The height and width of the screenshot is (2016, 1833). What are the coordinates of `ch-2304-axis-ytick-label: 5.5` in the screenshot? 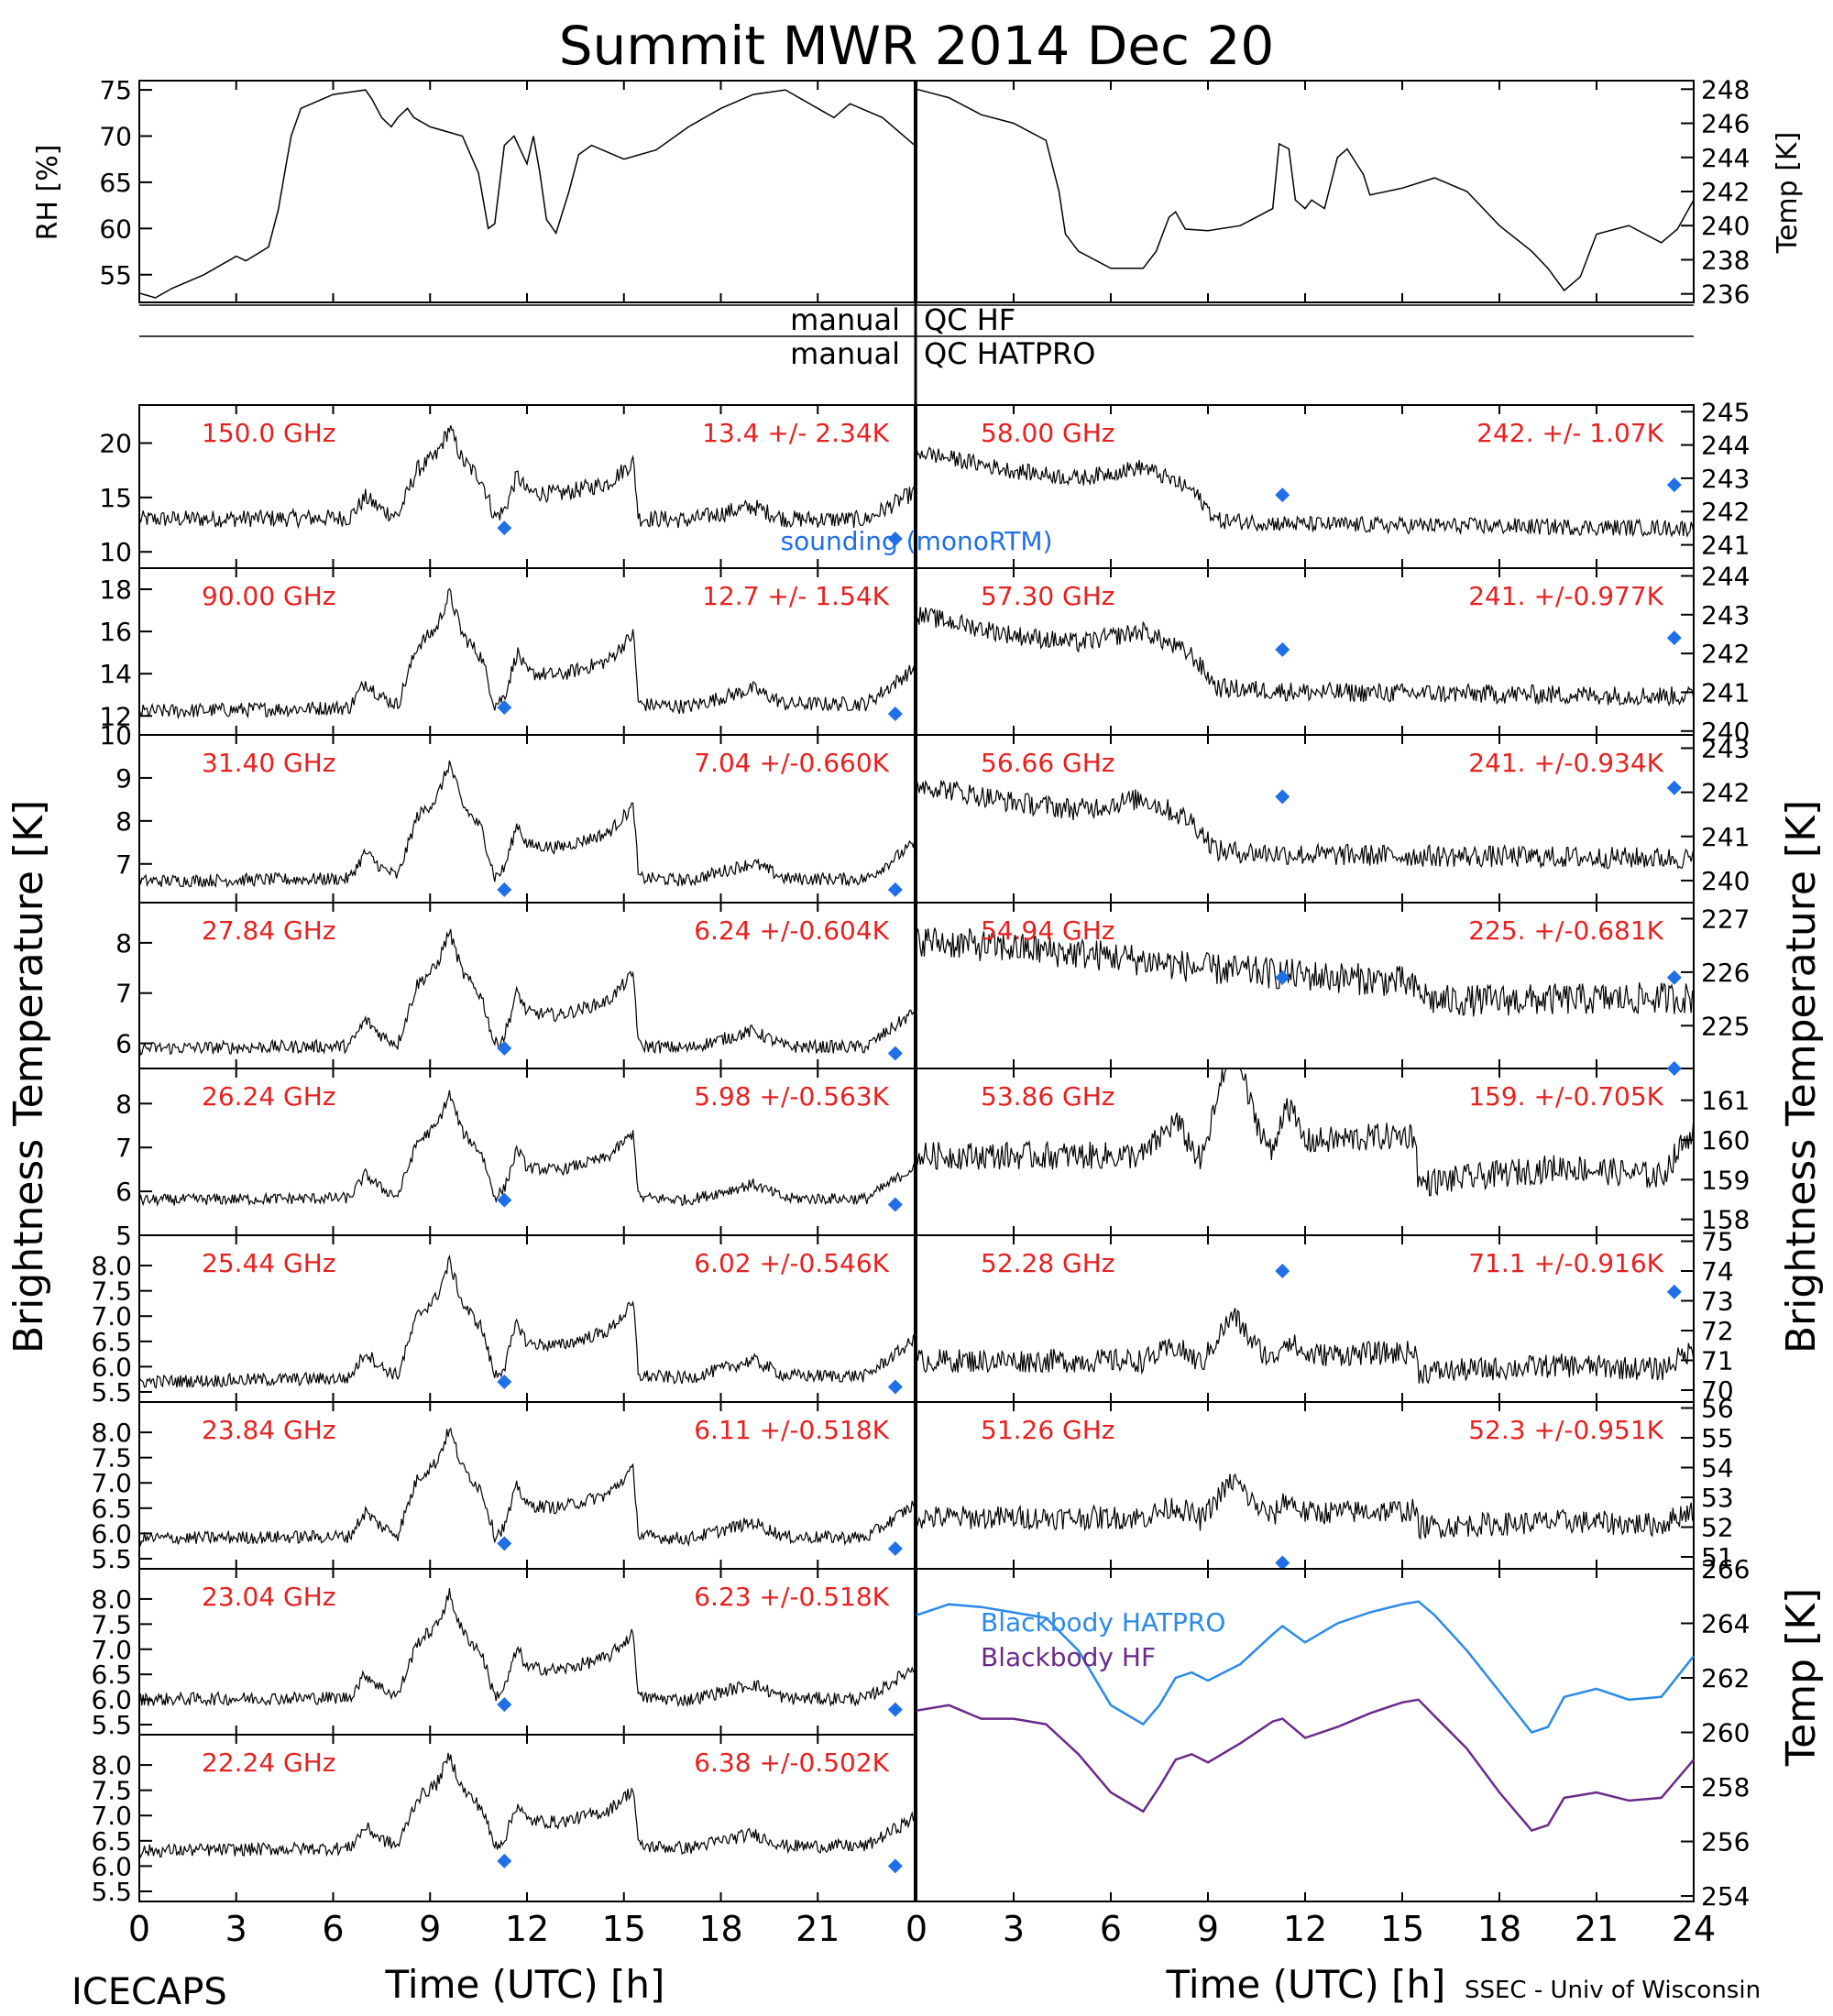 It's located at (111, 1725).